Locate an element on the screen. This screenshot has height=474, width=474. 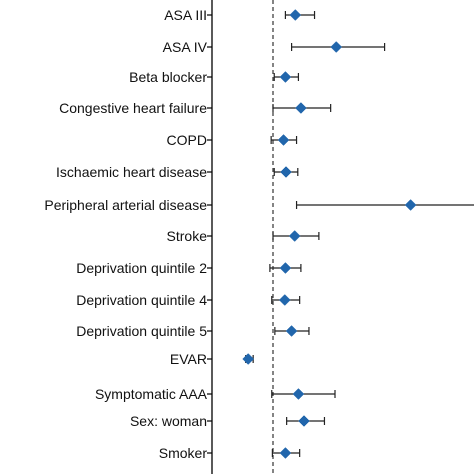
category-label: Deprivation quintile 2 is located at coordinates (141, 268).